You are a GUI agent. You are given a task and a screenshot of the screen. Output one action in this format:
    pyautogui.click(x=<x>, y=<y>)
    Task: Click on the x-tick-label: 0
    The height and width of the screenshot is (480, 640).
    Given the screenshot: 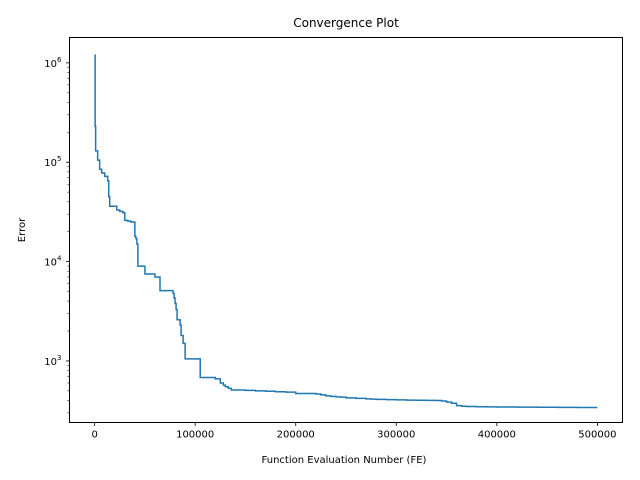 What is the action you would take?
    pyautogui.click(x=94, y=435)
    